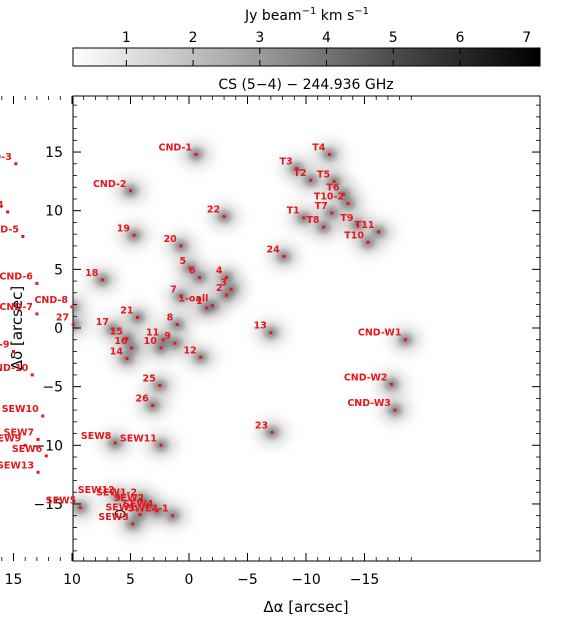  What do you see at coordinates (54, 212) in the screenshot?
I see `y-tick-label: 10` at bounding box center [54, 212].